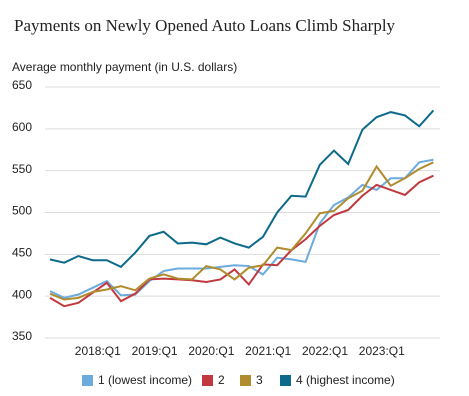  What do you see at coordinates (382, 351) in the screenshot?
I see `x-tick-label: 2023:Q1` at bounding box center [382, 351].